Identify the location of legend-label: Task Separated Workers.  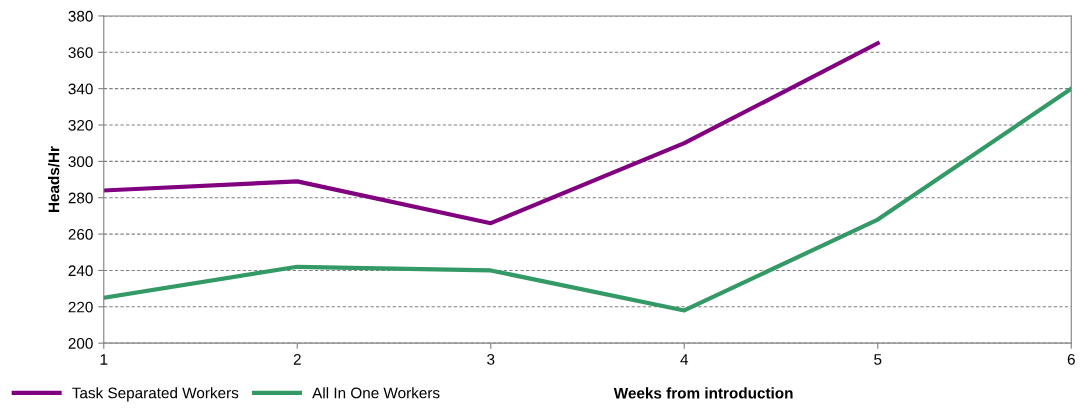
(155, 394).